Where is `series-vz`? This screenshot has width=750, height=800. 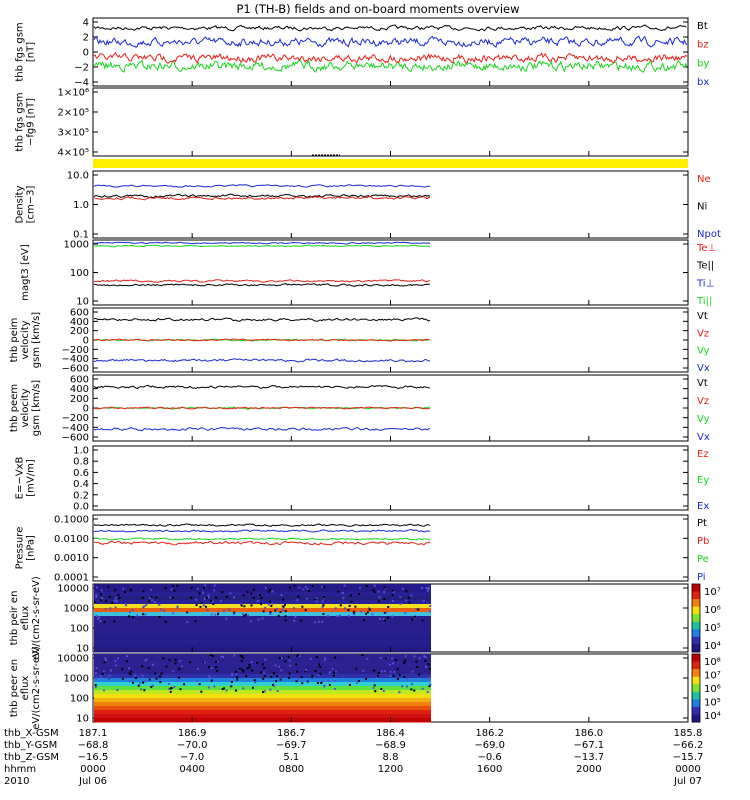
series-vz is located at coordinates (262, 340).